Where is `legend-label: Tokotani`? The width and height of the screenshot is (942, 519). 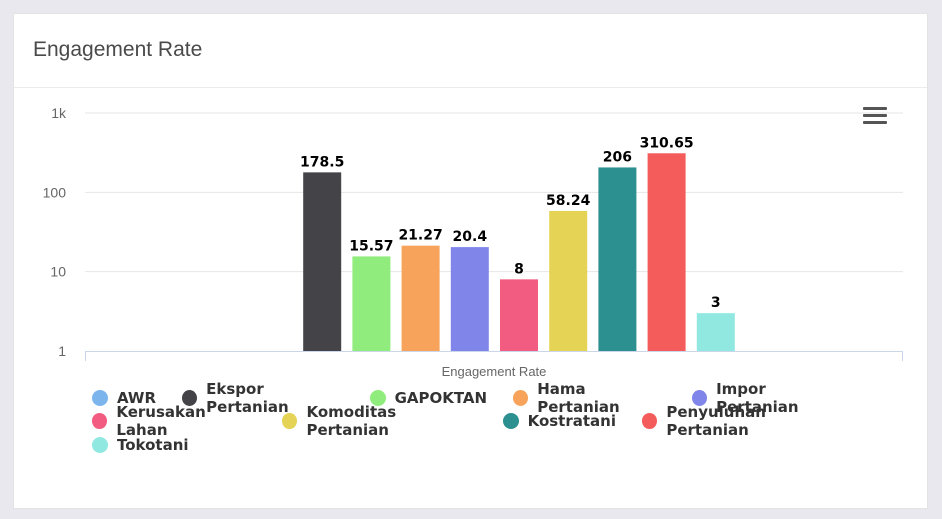 legend-label: Tokotani is located at coordinates (153, 444).